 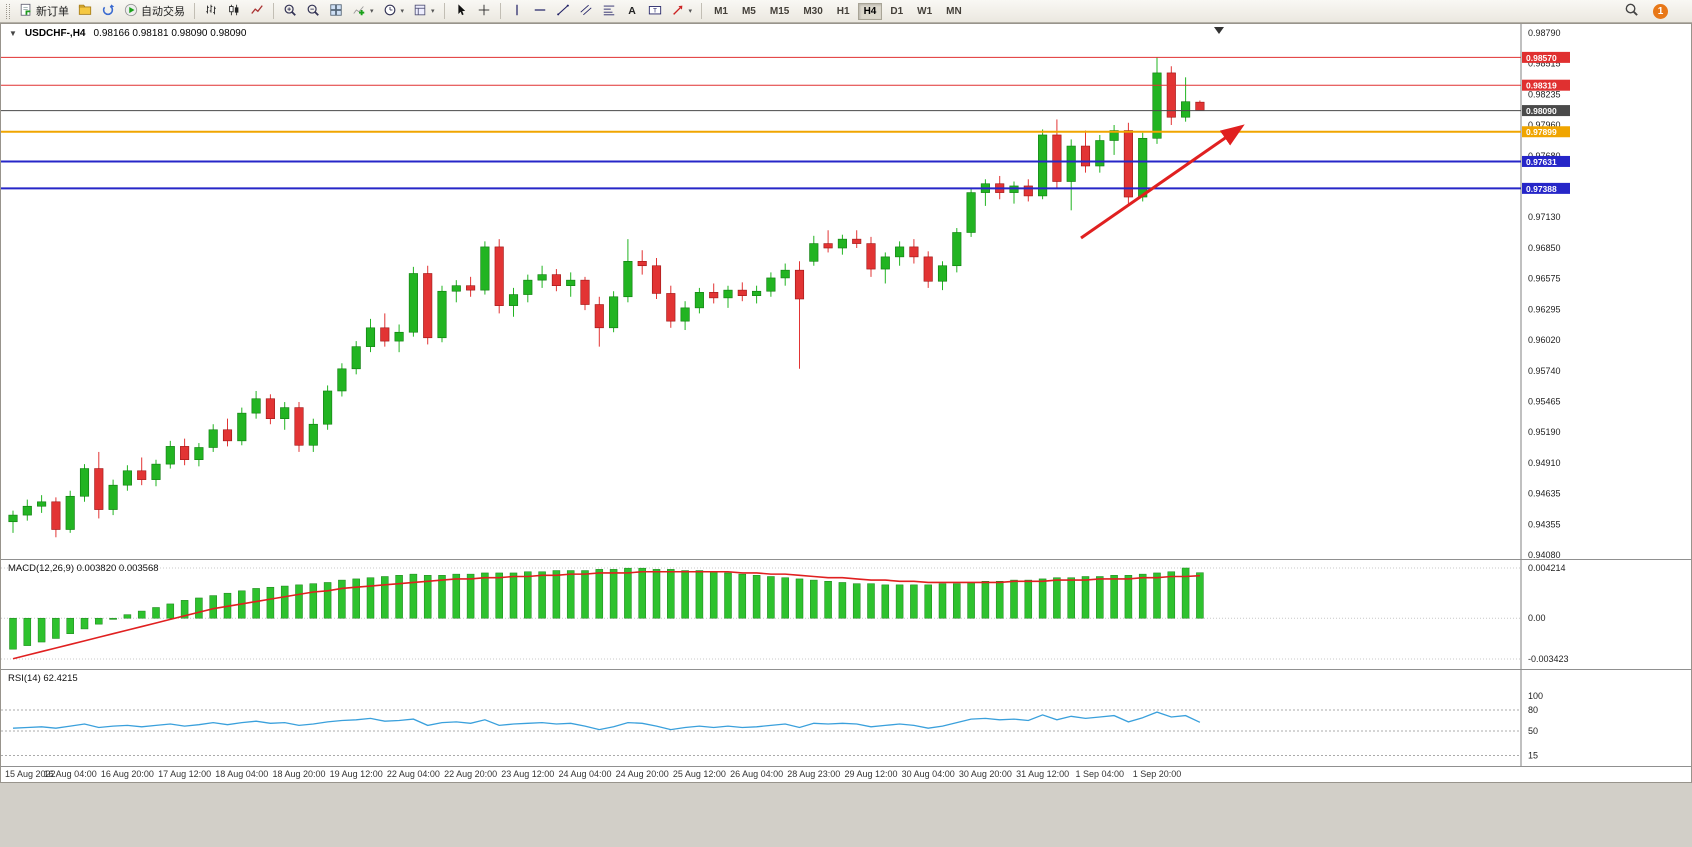 I want to click on toolbar-grip, so click(x=8, y=11).